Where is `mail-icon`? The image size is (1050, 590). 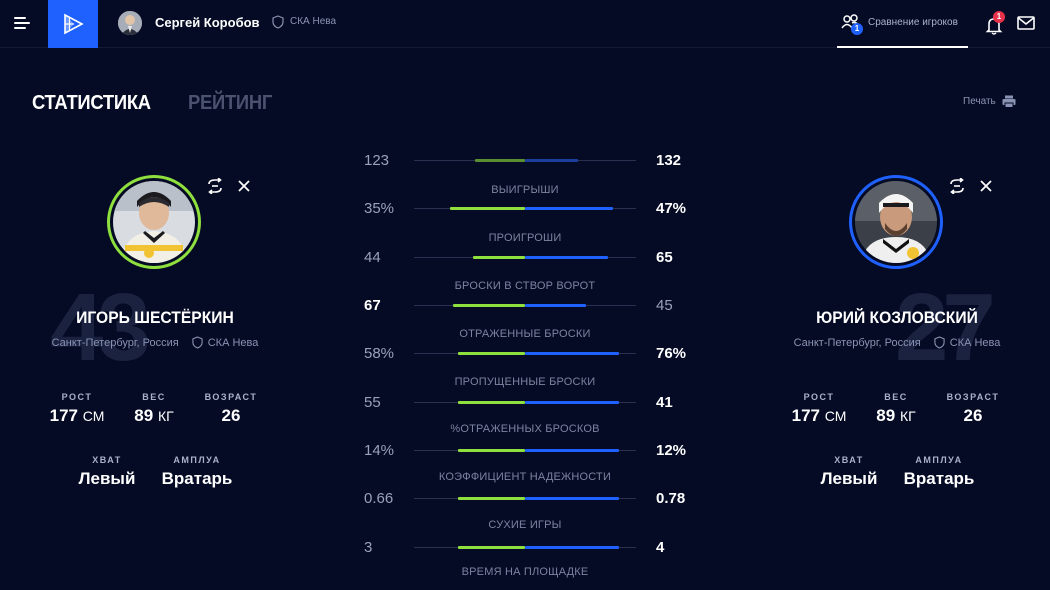 mail-icon is located at coordinates (1026, 23).